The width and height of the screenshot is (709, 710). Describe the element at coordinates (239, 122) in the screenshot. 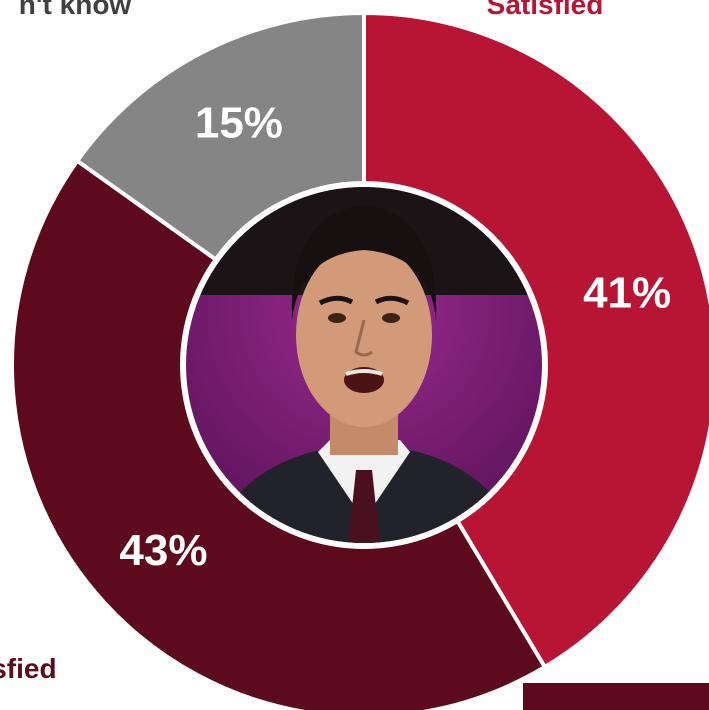

I see `slice-value-don-t-know: 15%` at that location.